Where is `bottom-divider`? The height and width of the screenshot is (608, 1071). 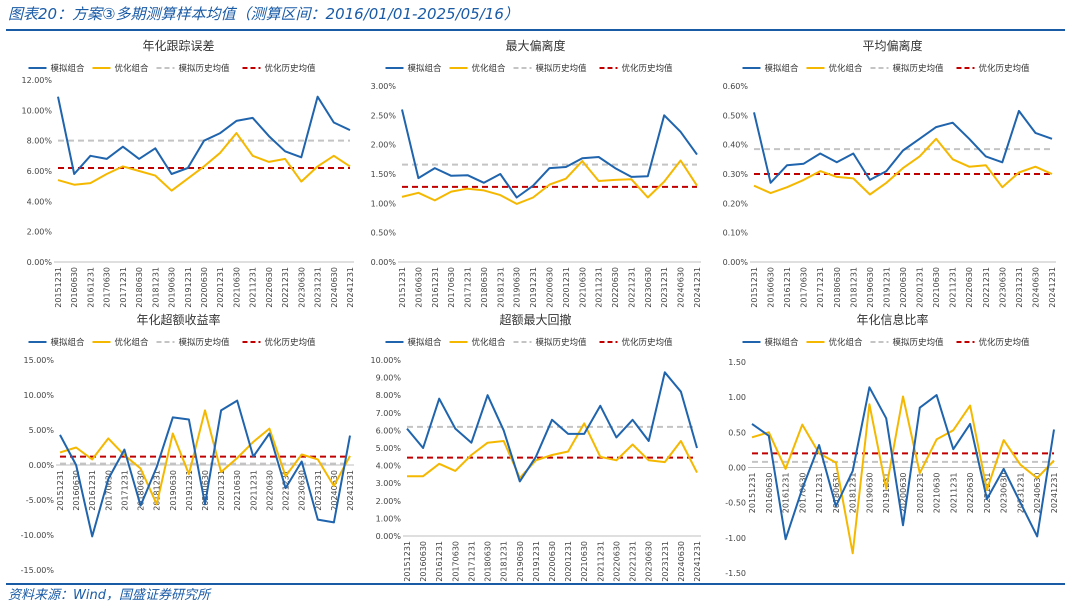
bottom-divider is located at coordinates (535, 584).